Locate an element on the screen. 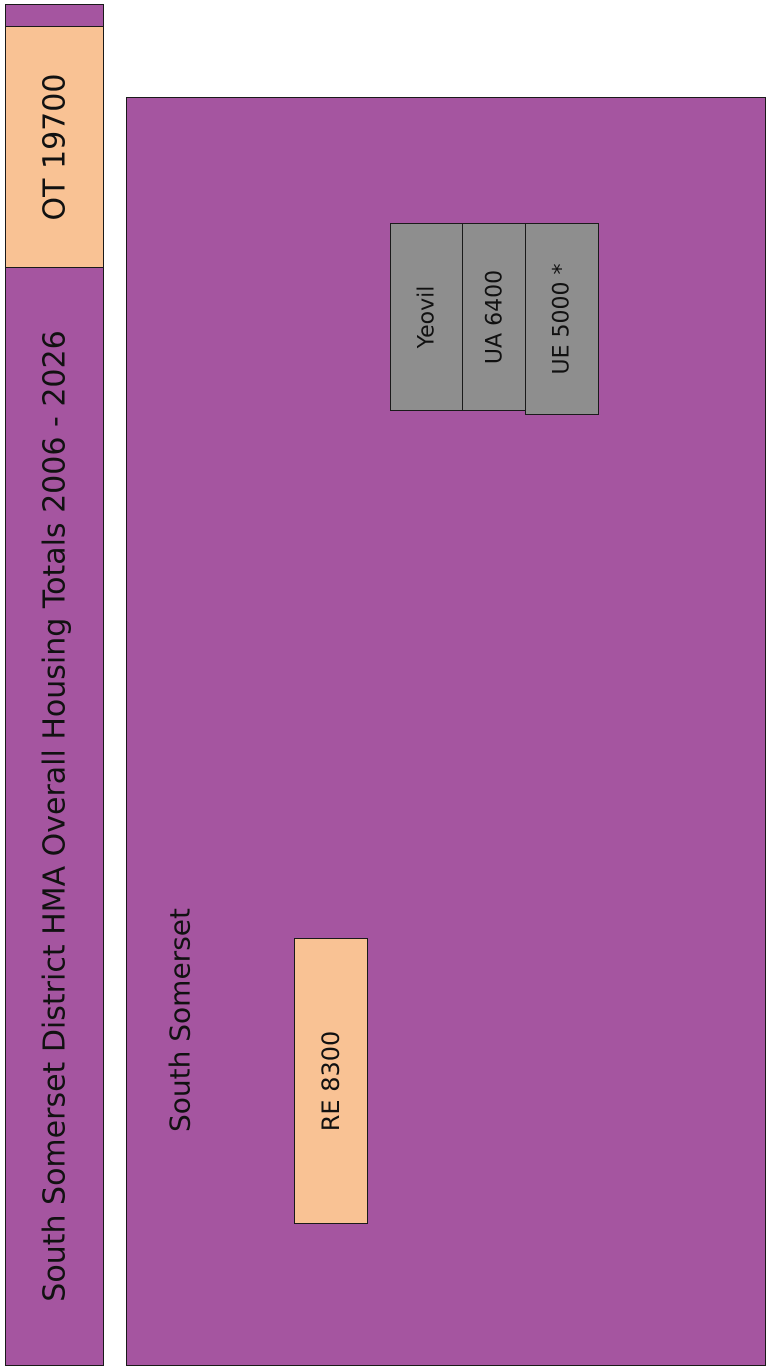 The width and height of the screenshot is (766, 1371). rural-entry-label: RE 8300 is located at coordinates (331, 1081).